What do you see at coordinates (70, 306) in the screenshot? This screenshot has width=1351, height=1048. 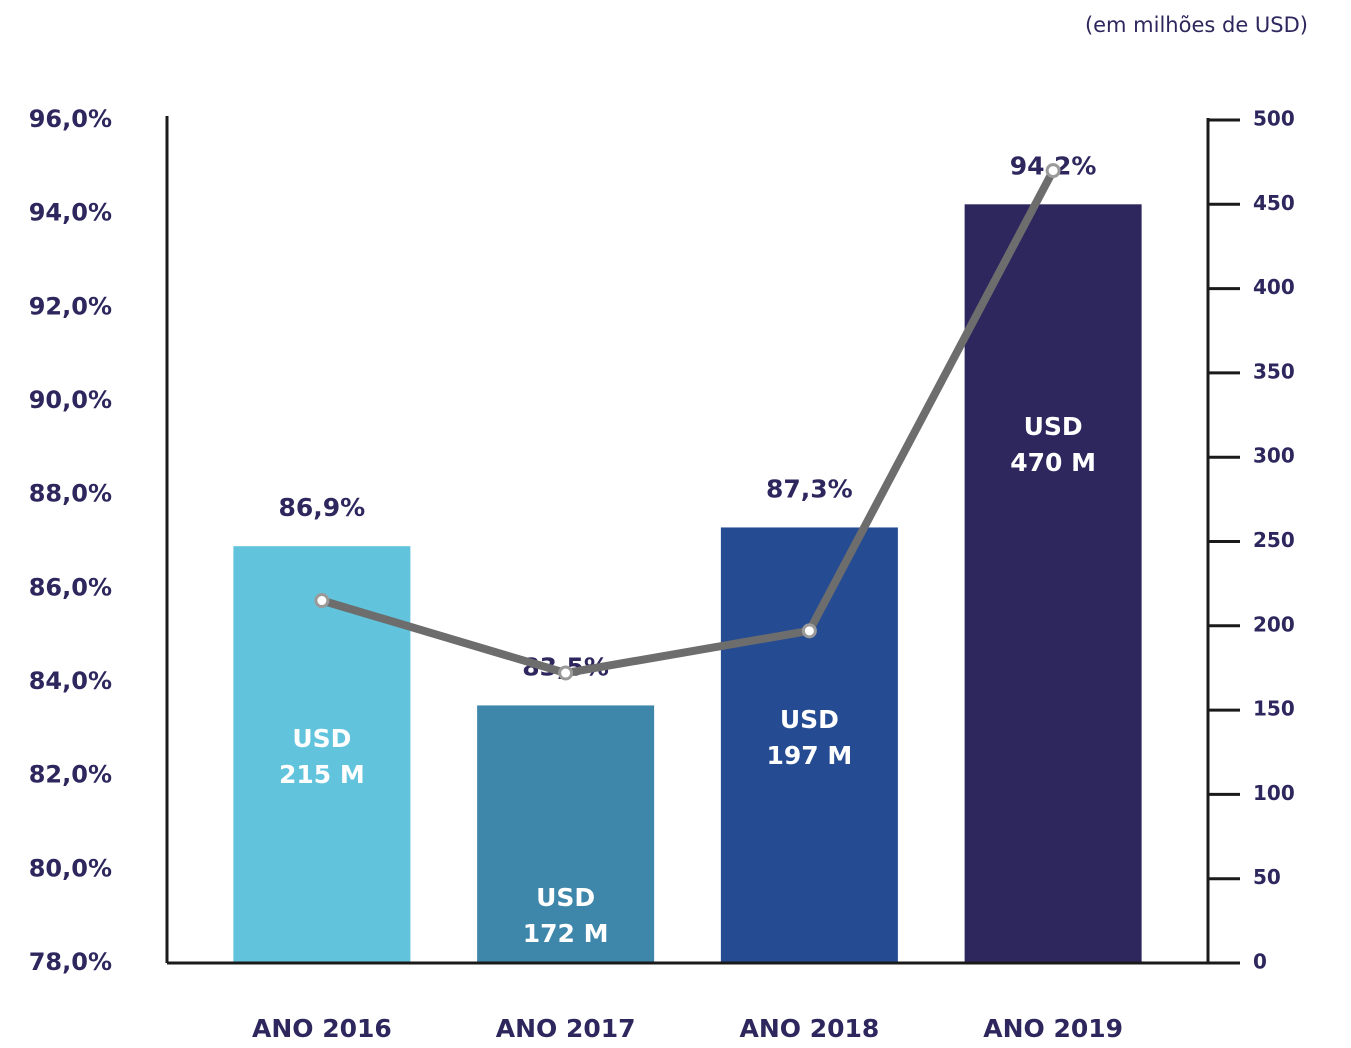 I see `y-tick-label: 92,0%` at bounding box center [70, 306].